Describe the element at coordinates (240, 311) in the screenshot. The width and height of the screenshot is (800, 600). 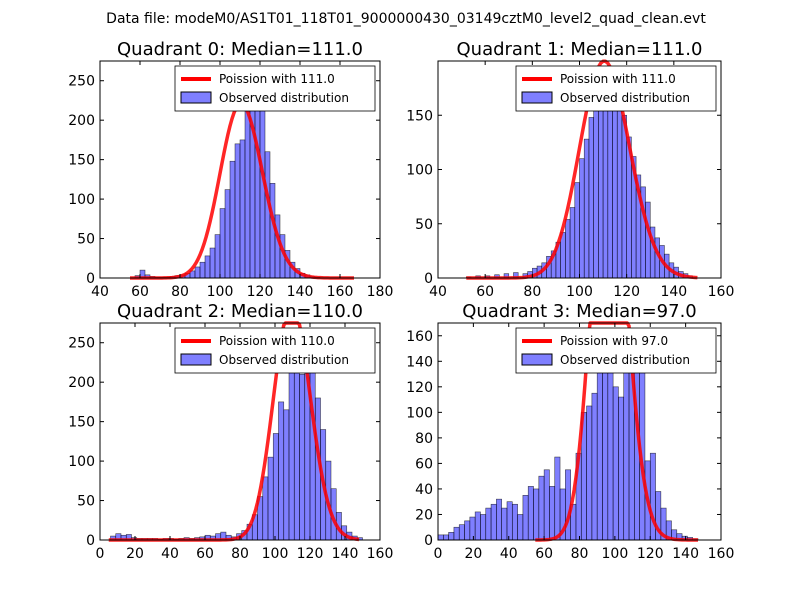
I see `panel-title: Quadrant 2: Median=110.0` at that location.